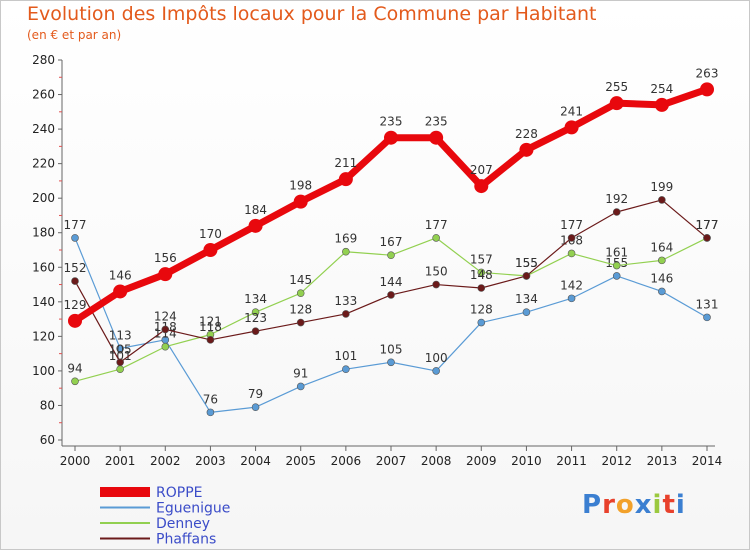 Image resolution: width=750 pixels, height=550 pixels. Describe the element at coordinates (346, 461) in the screenshot. I see `x-tick-label: 2006` at that location.